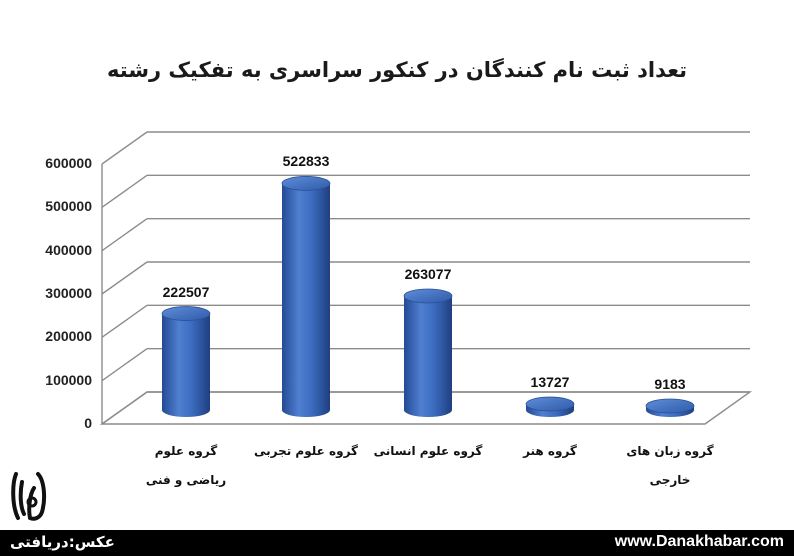 This screenshot has height=556, width=794. What do you see at coordinates (62, 542) in the screenshot?
I see `photo-credit: عکس:دریافتی` at bounding box center [62, 542].